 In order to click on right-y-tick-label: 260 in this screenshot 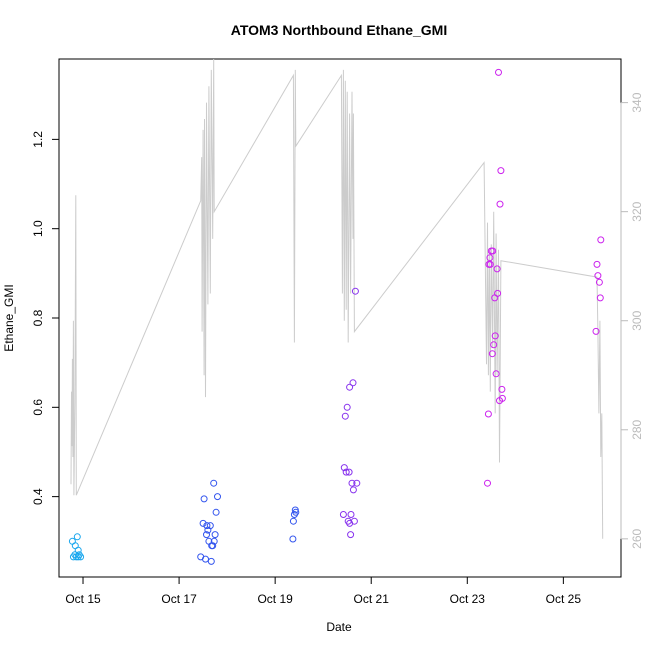, I will do `click(637, 538)`.